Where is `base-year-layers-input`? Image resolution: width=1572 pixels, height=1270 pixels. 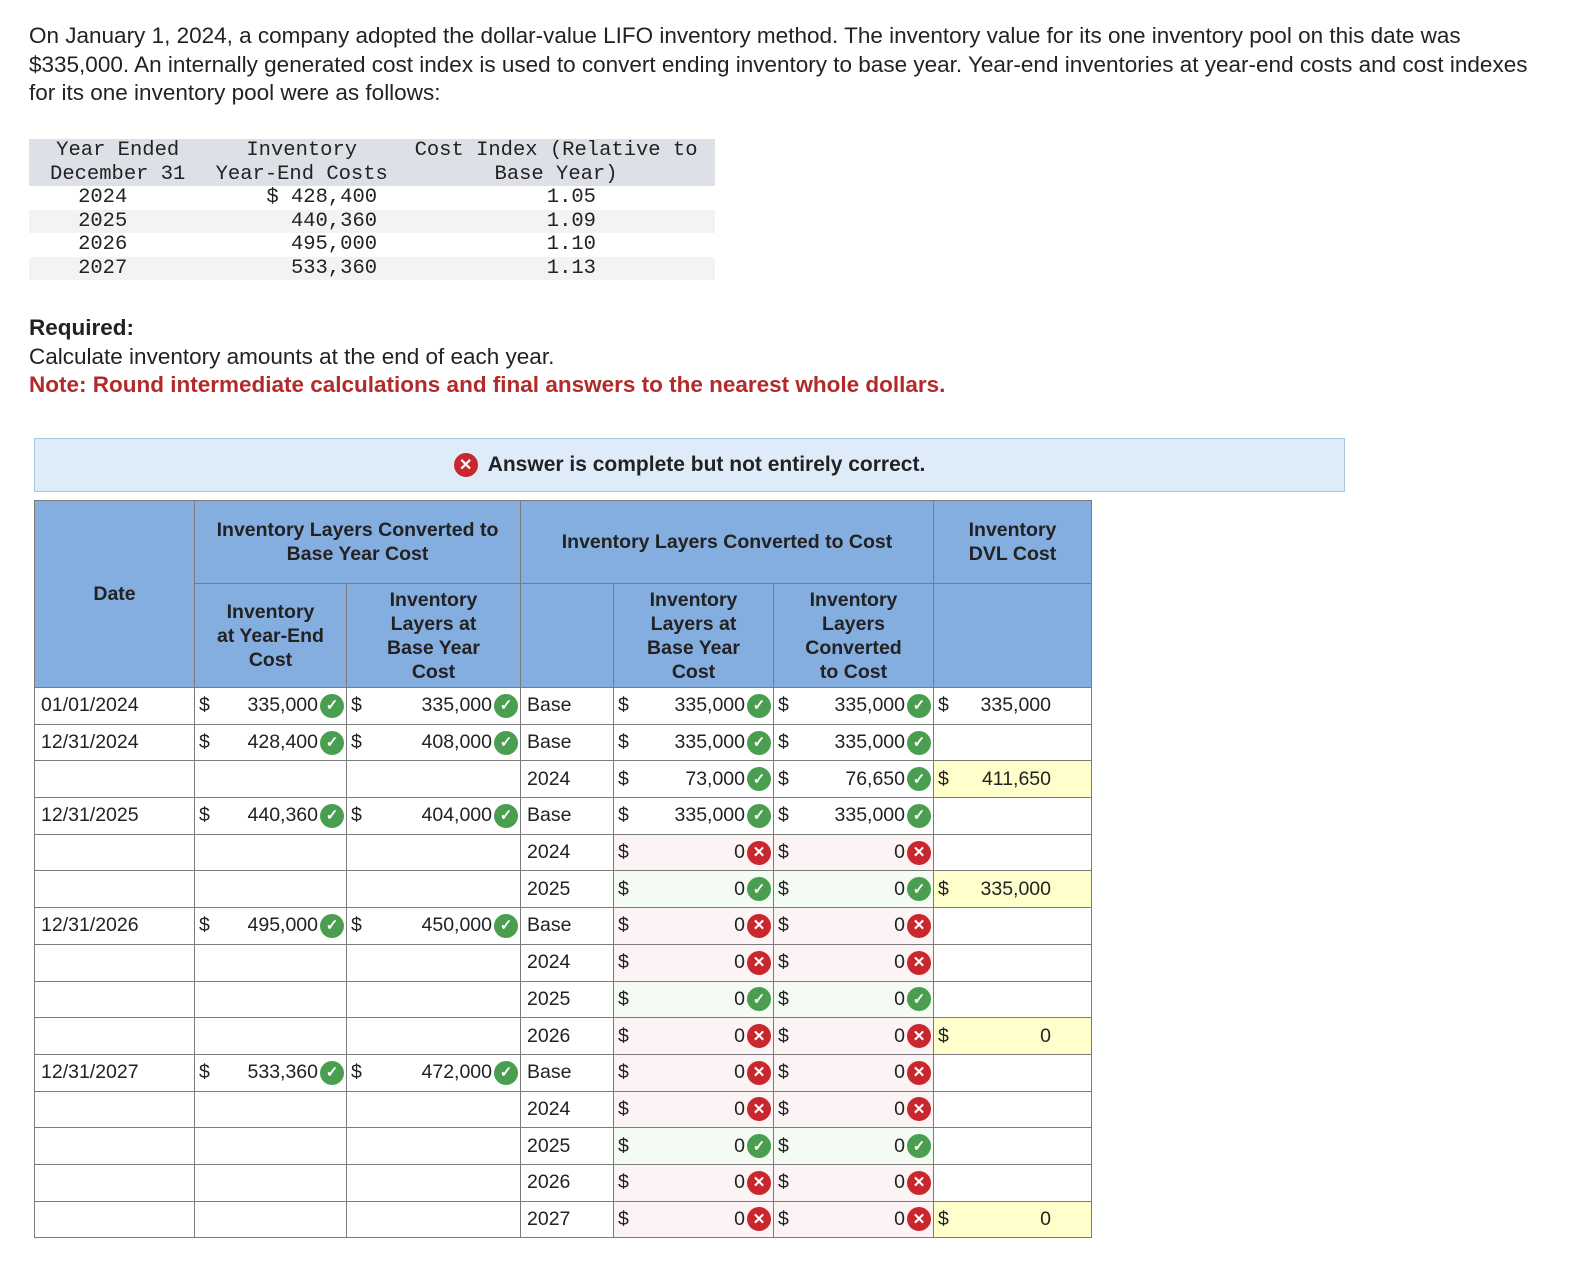 base-year-layers-input is located at coordinates (433, 1036).